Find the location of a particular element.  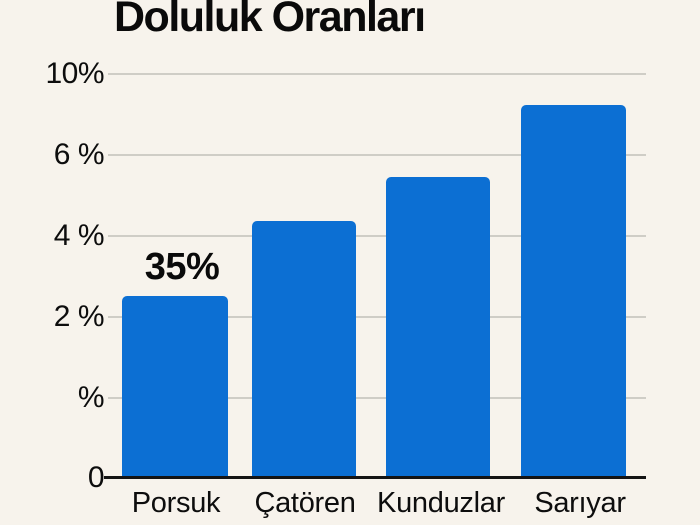

x-tick-label-porsuk: Porsuk is located at coordinates (176, 503).